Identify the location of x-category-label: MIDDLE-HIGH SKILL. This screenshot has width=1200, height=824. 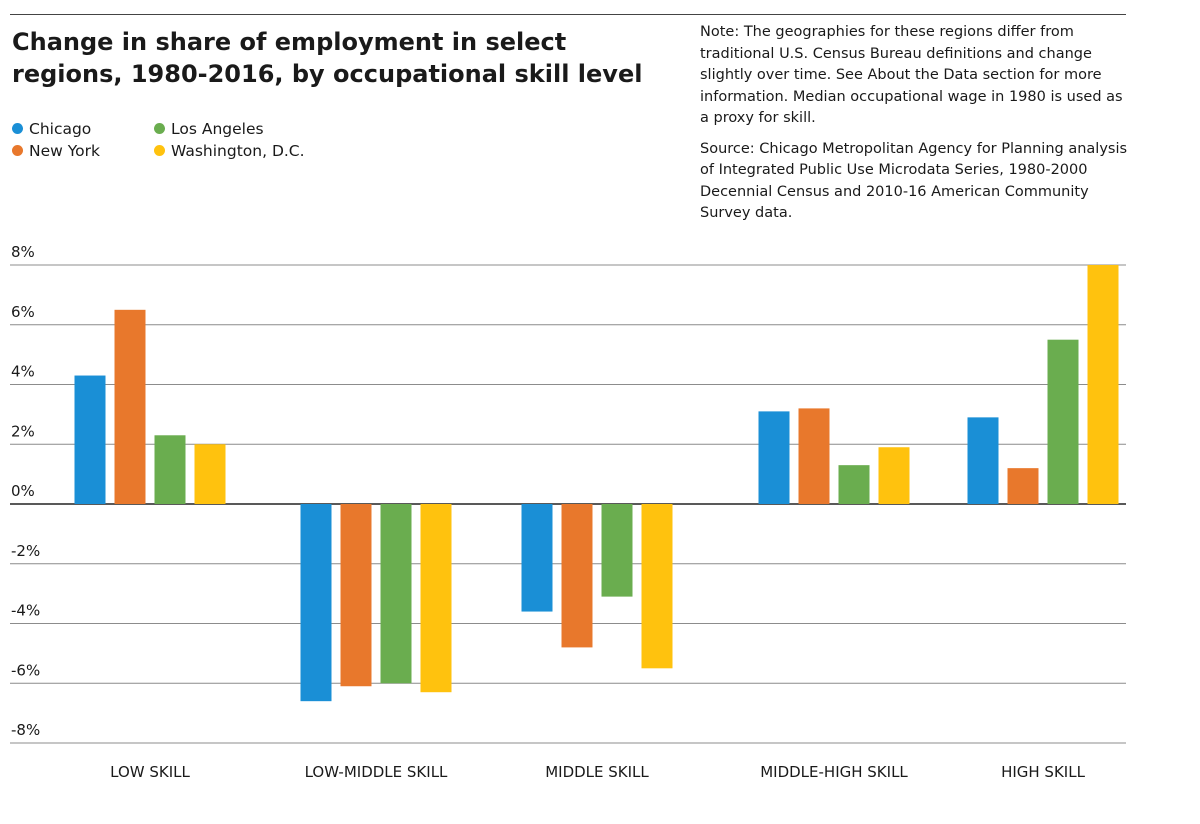
(834, 772).